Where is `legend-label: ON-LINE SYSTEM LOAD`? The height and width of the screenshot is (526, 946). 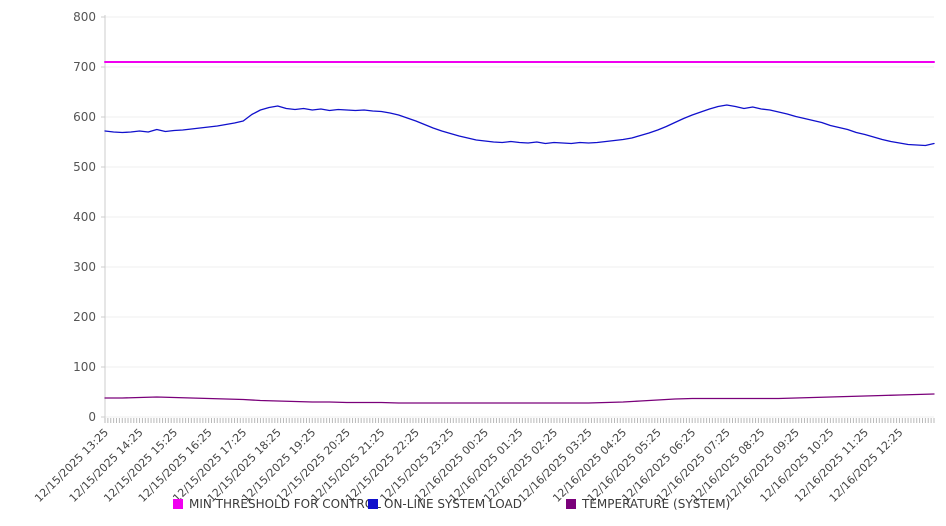
legend-label: ON-LINE SYSTEM LOAD is located at coordinates (453, 504).